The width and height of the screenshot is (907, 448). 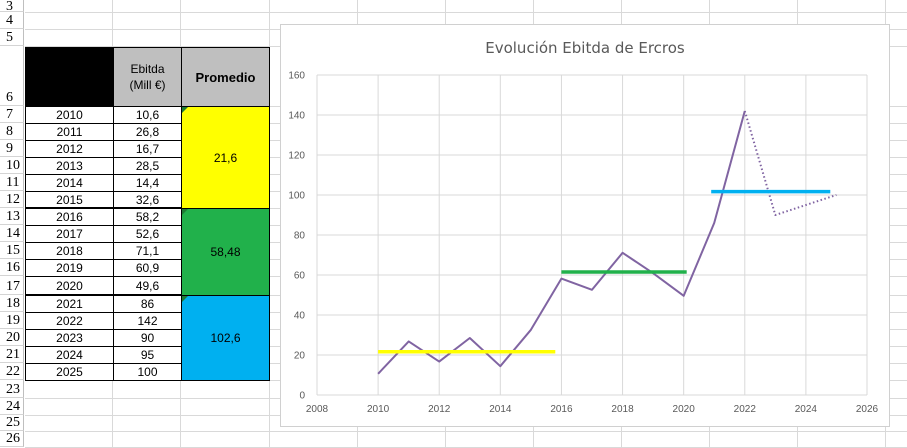 What do you see at coordinates (561, 409) in the screenshot?
I see `x-tick-label: 2016` at bounding box center [561, 409].